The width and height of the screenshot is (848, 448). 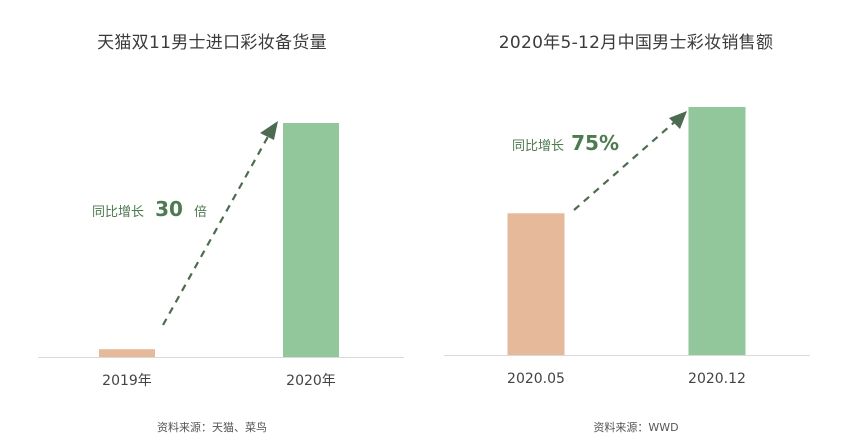 What do you see at coordinates (149, 209) in the screenshot?
I see `growth-annotation: 同比增长 30 倍` at bounding box center [149, 209].